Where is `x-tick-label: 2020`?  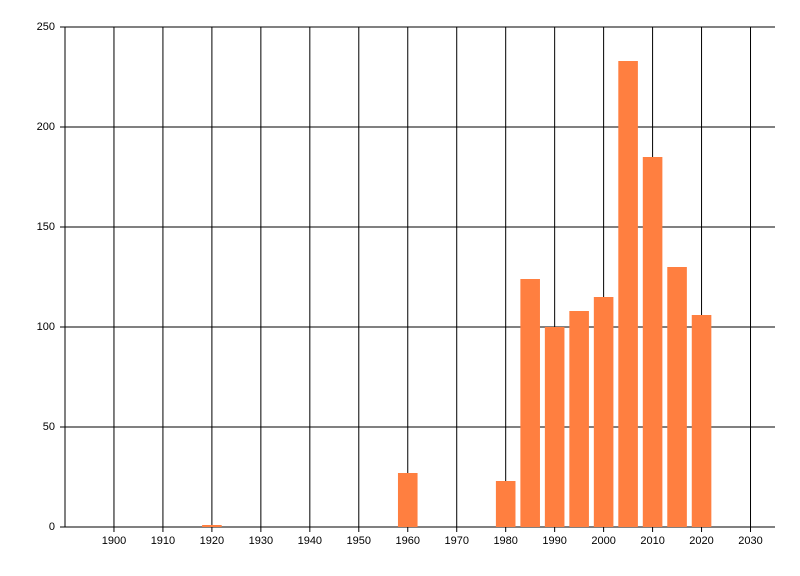 x-tick-label: 2020 is located at coordinates (701, 541).